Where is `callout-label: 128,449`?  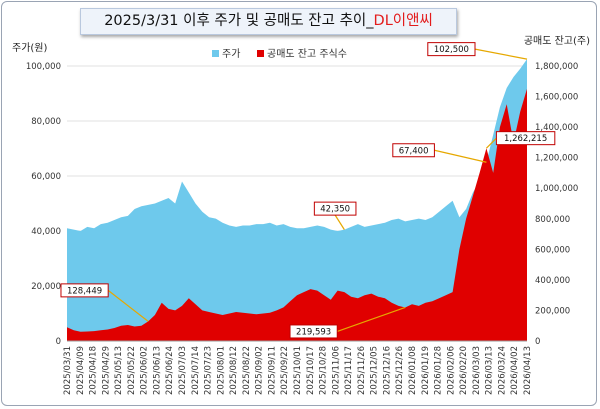
callout-label: 128,449 is located at coordinates (84, 291).